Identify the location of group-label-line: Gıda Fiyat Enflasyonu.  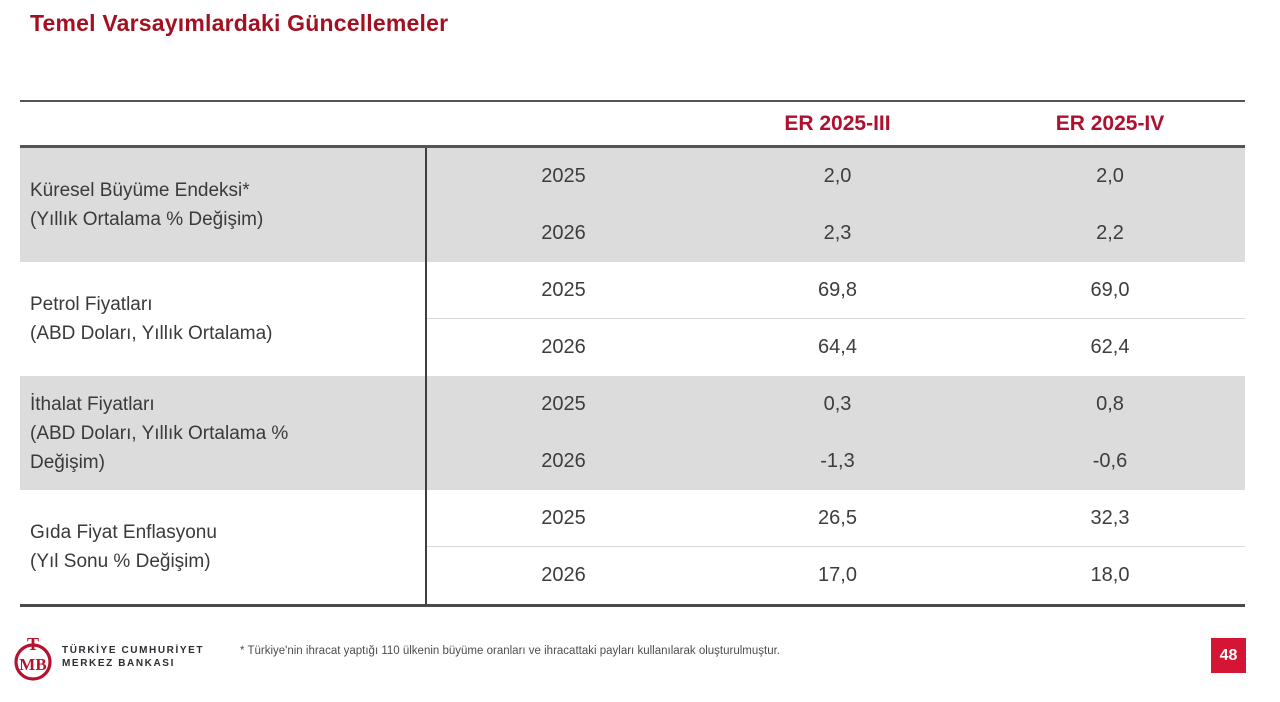
(123, 532).